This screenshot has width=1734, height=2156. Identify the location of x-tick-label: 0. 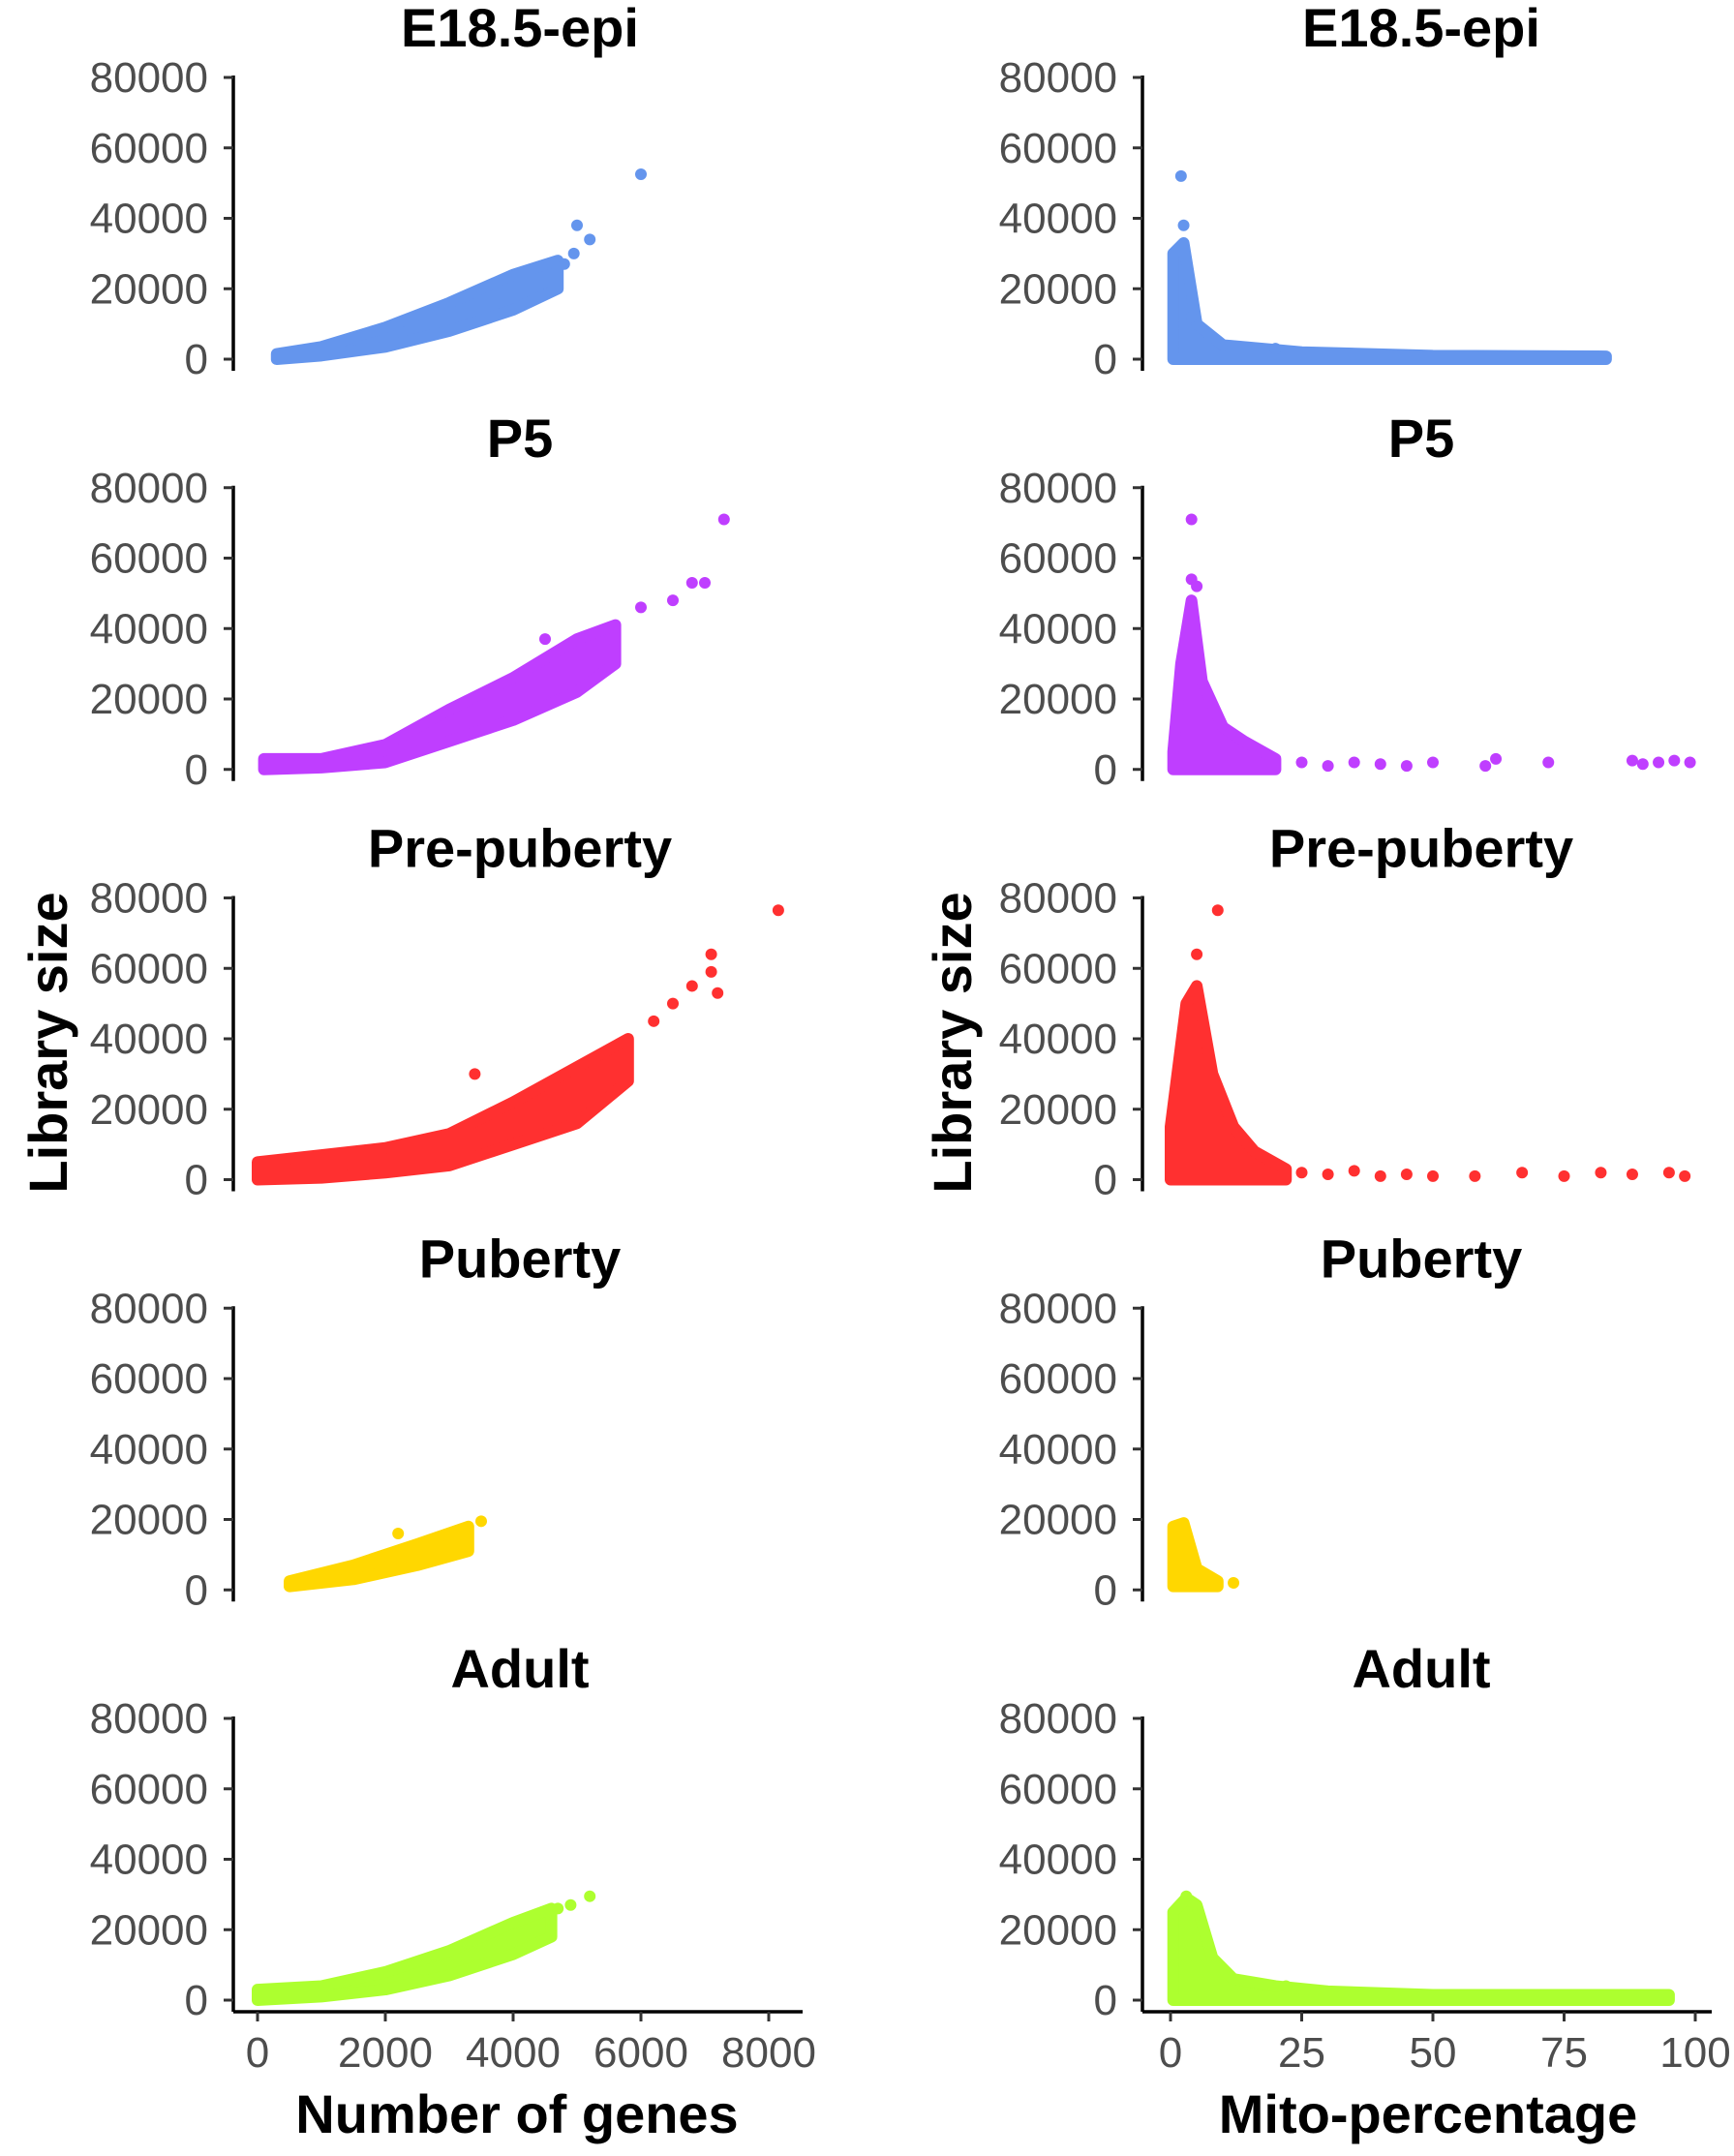
(257, 2053).